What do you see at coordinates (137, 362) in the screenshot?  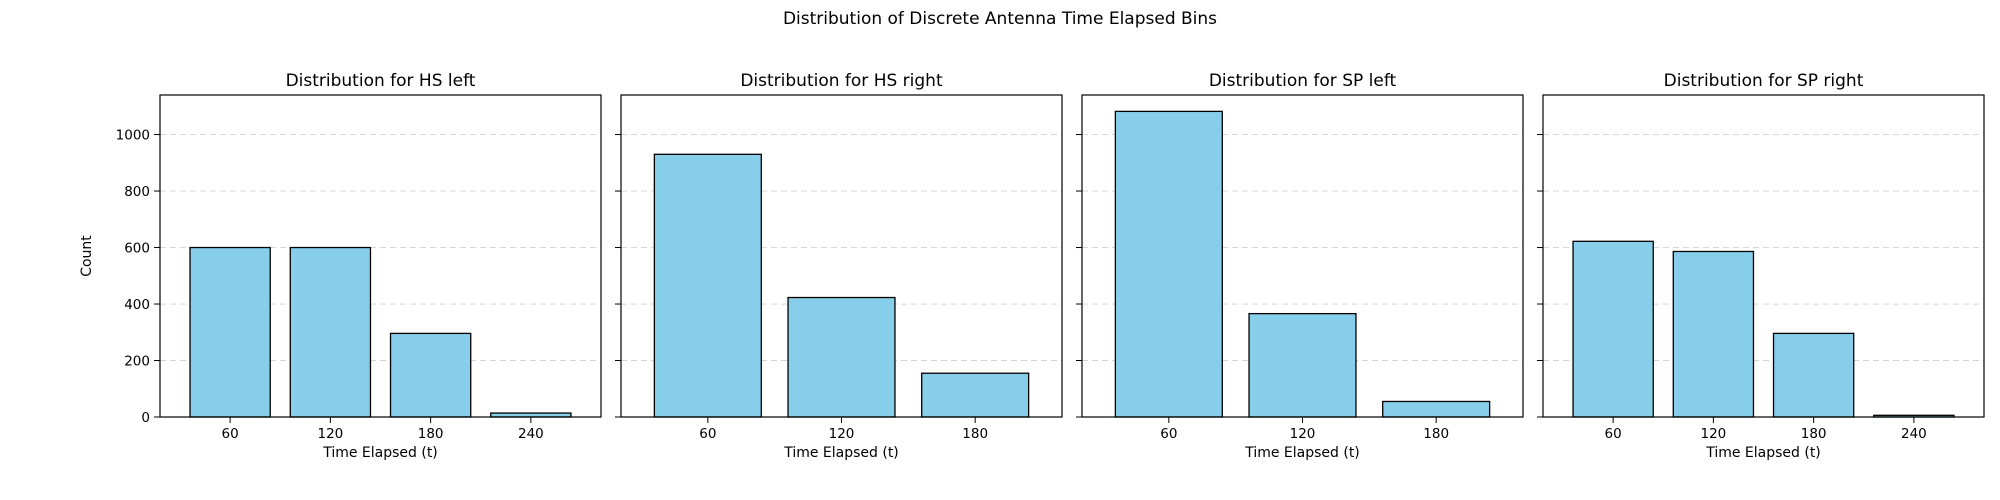 I see `y-tick-label: 200` at bounding box center [137, 362].